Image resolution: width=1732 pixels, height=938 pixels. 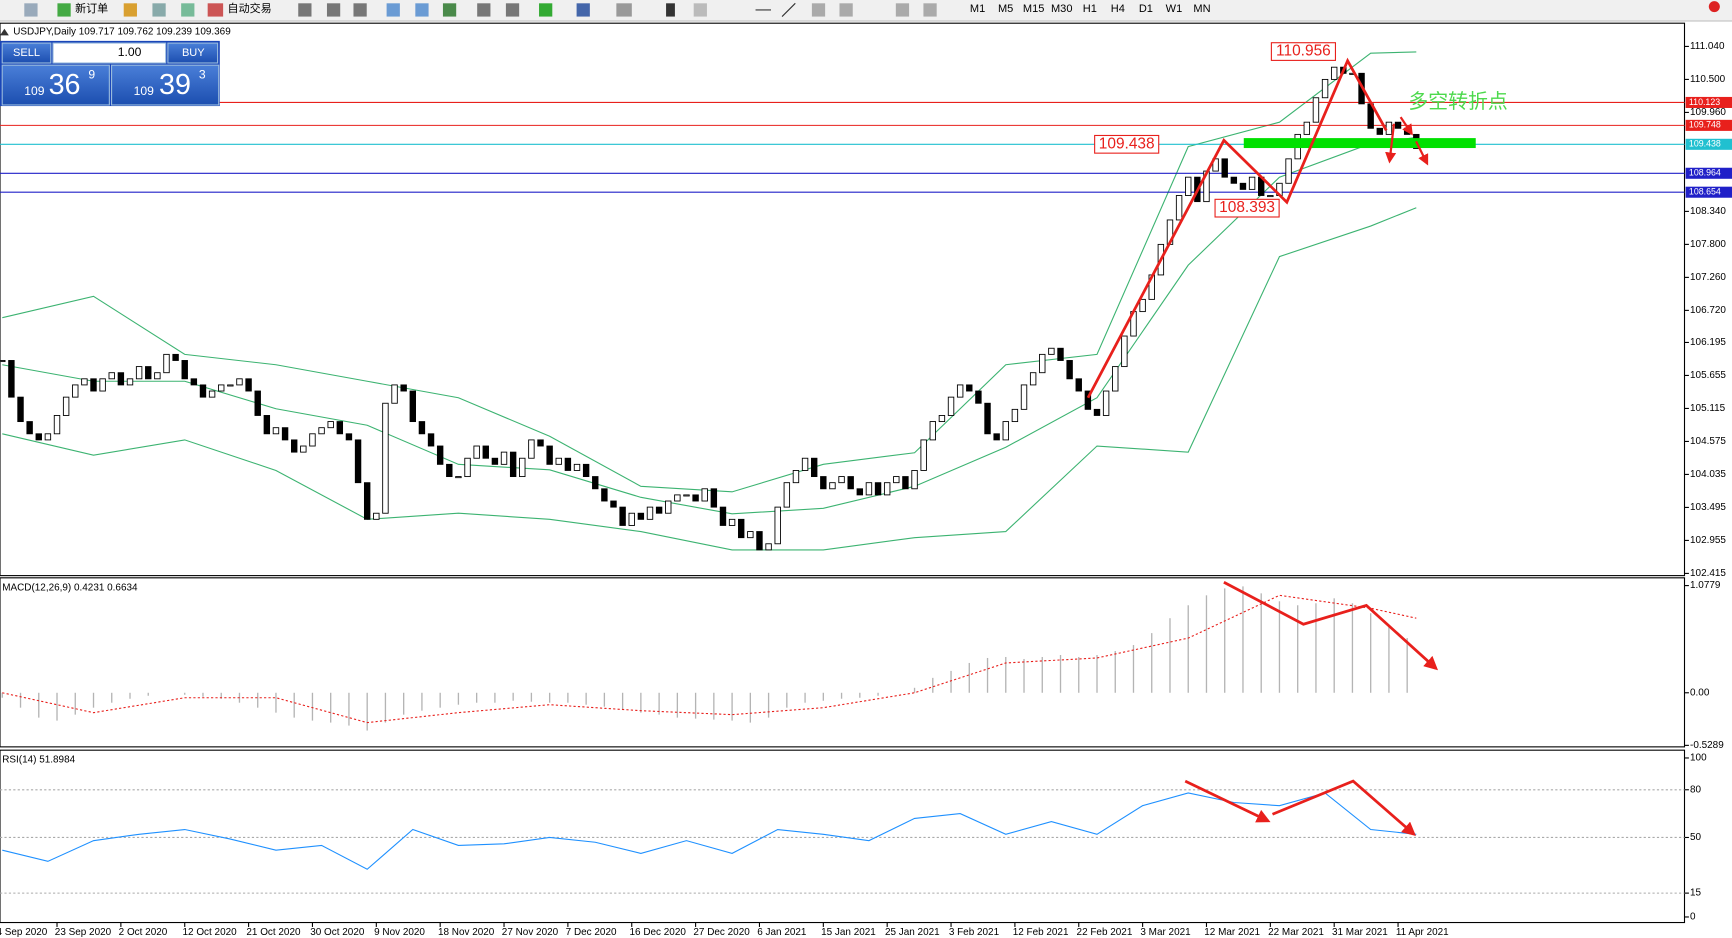 What do you see at coordinates (55, 85) in the screenshot?
I see `sell-price-box` at bounding box center [55, 85].